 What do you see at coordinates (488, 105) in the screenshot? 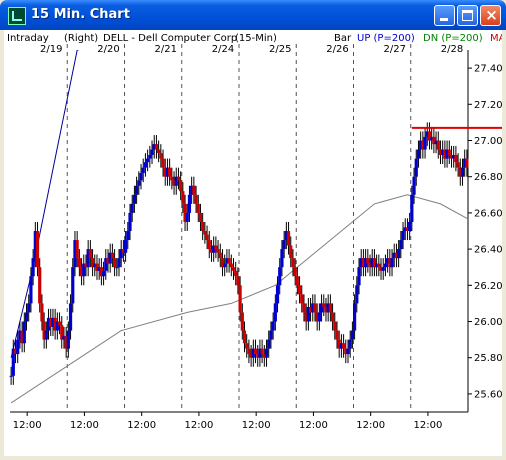
I see `y-tick-label: 27.20` at bounding box center [488, 105].